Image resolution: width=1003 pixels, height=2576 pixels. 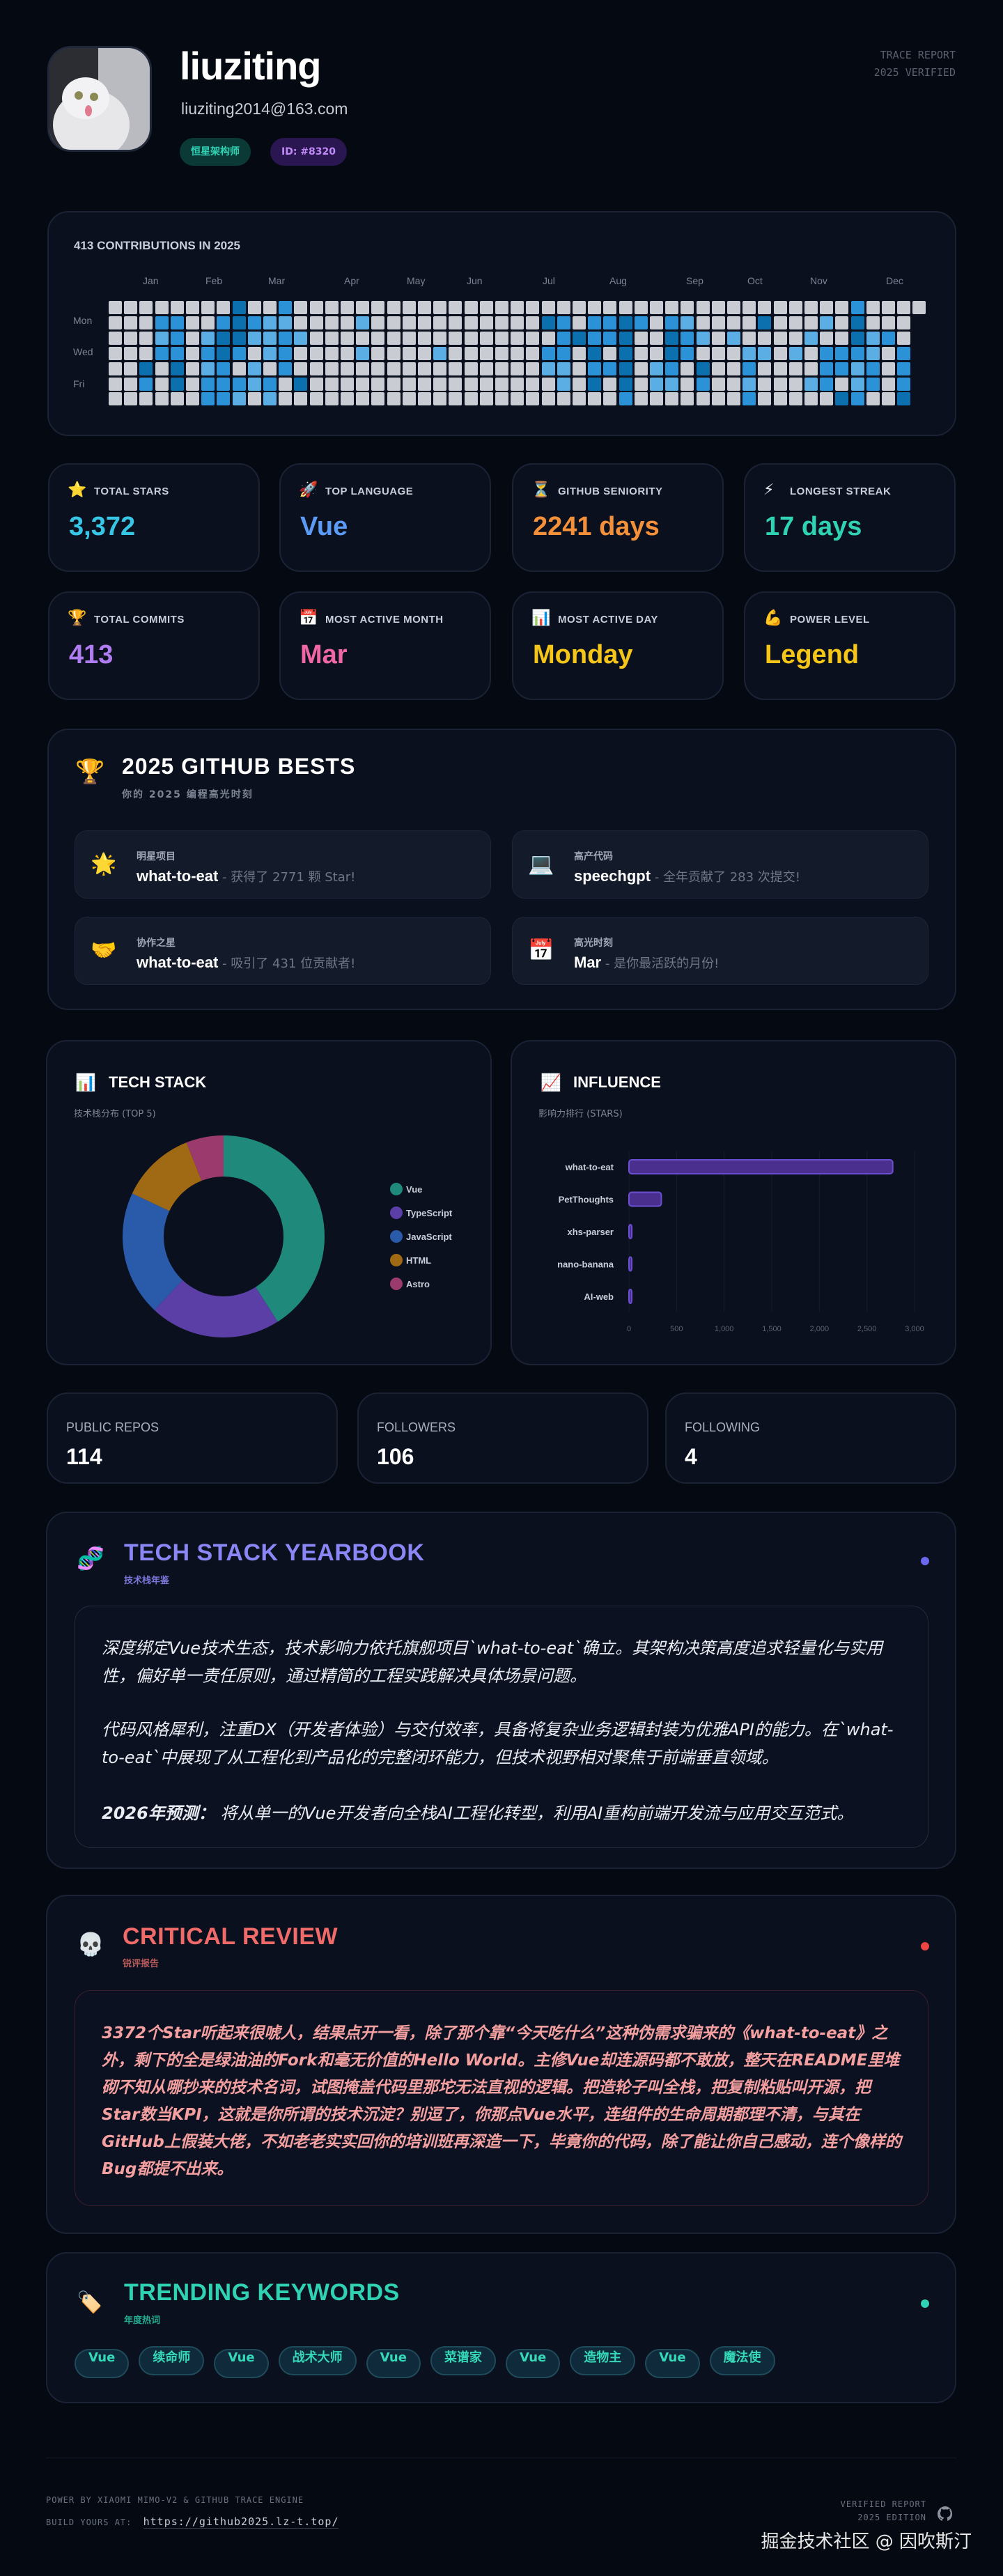 I want to click on keyword-chip: 战术大师, so click(x=317, y=2360).